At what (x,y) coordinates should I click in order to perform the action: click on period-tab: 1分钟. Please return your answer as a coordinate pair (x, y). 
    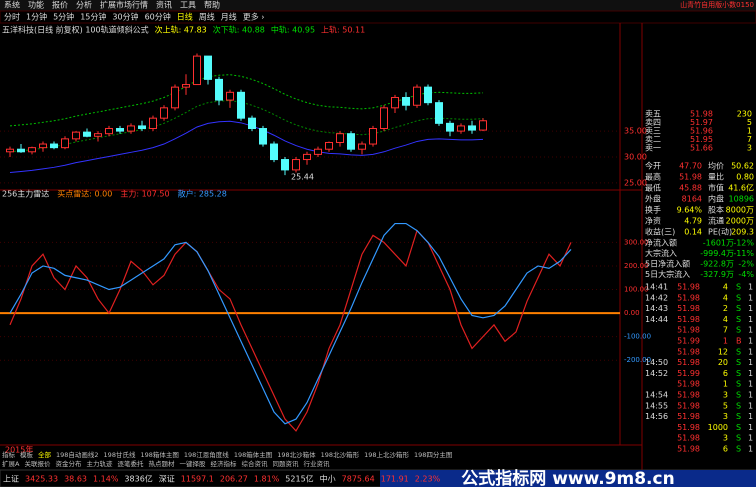
    Looking at the image, I should click on (36, 17).